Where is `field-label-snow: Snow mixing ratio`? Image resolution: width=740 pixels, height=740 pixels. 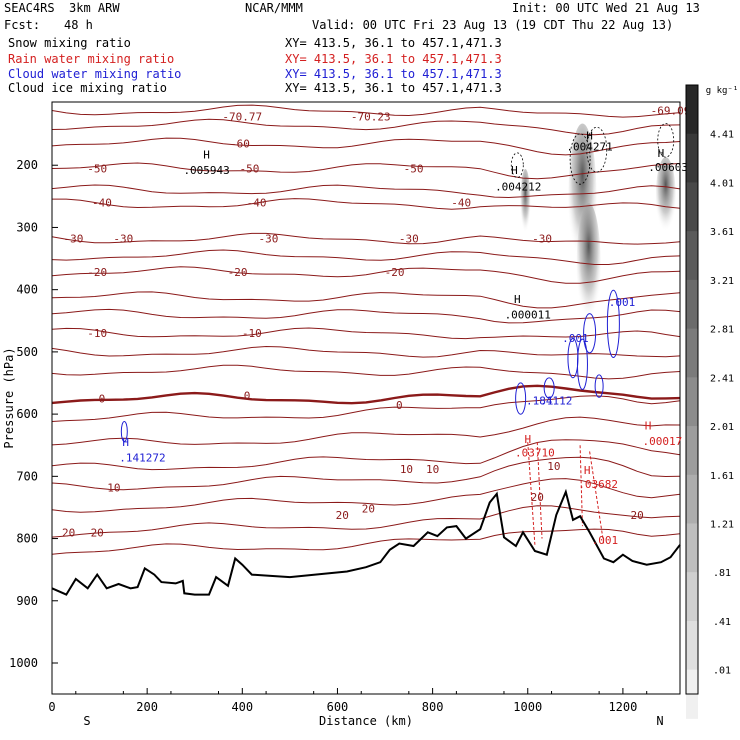
field-label-snow: Snow mixing ratio is located at coordinates (69, 43).